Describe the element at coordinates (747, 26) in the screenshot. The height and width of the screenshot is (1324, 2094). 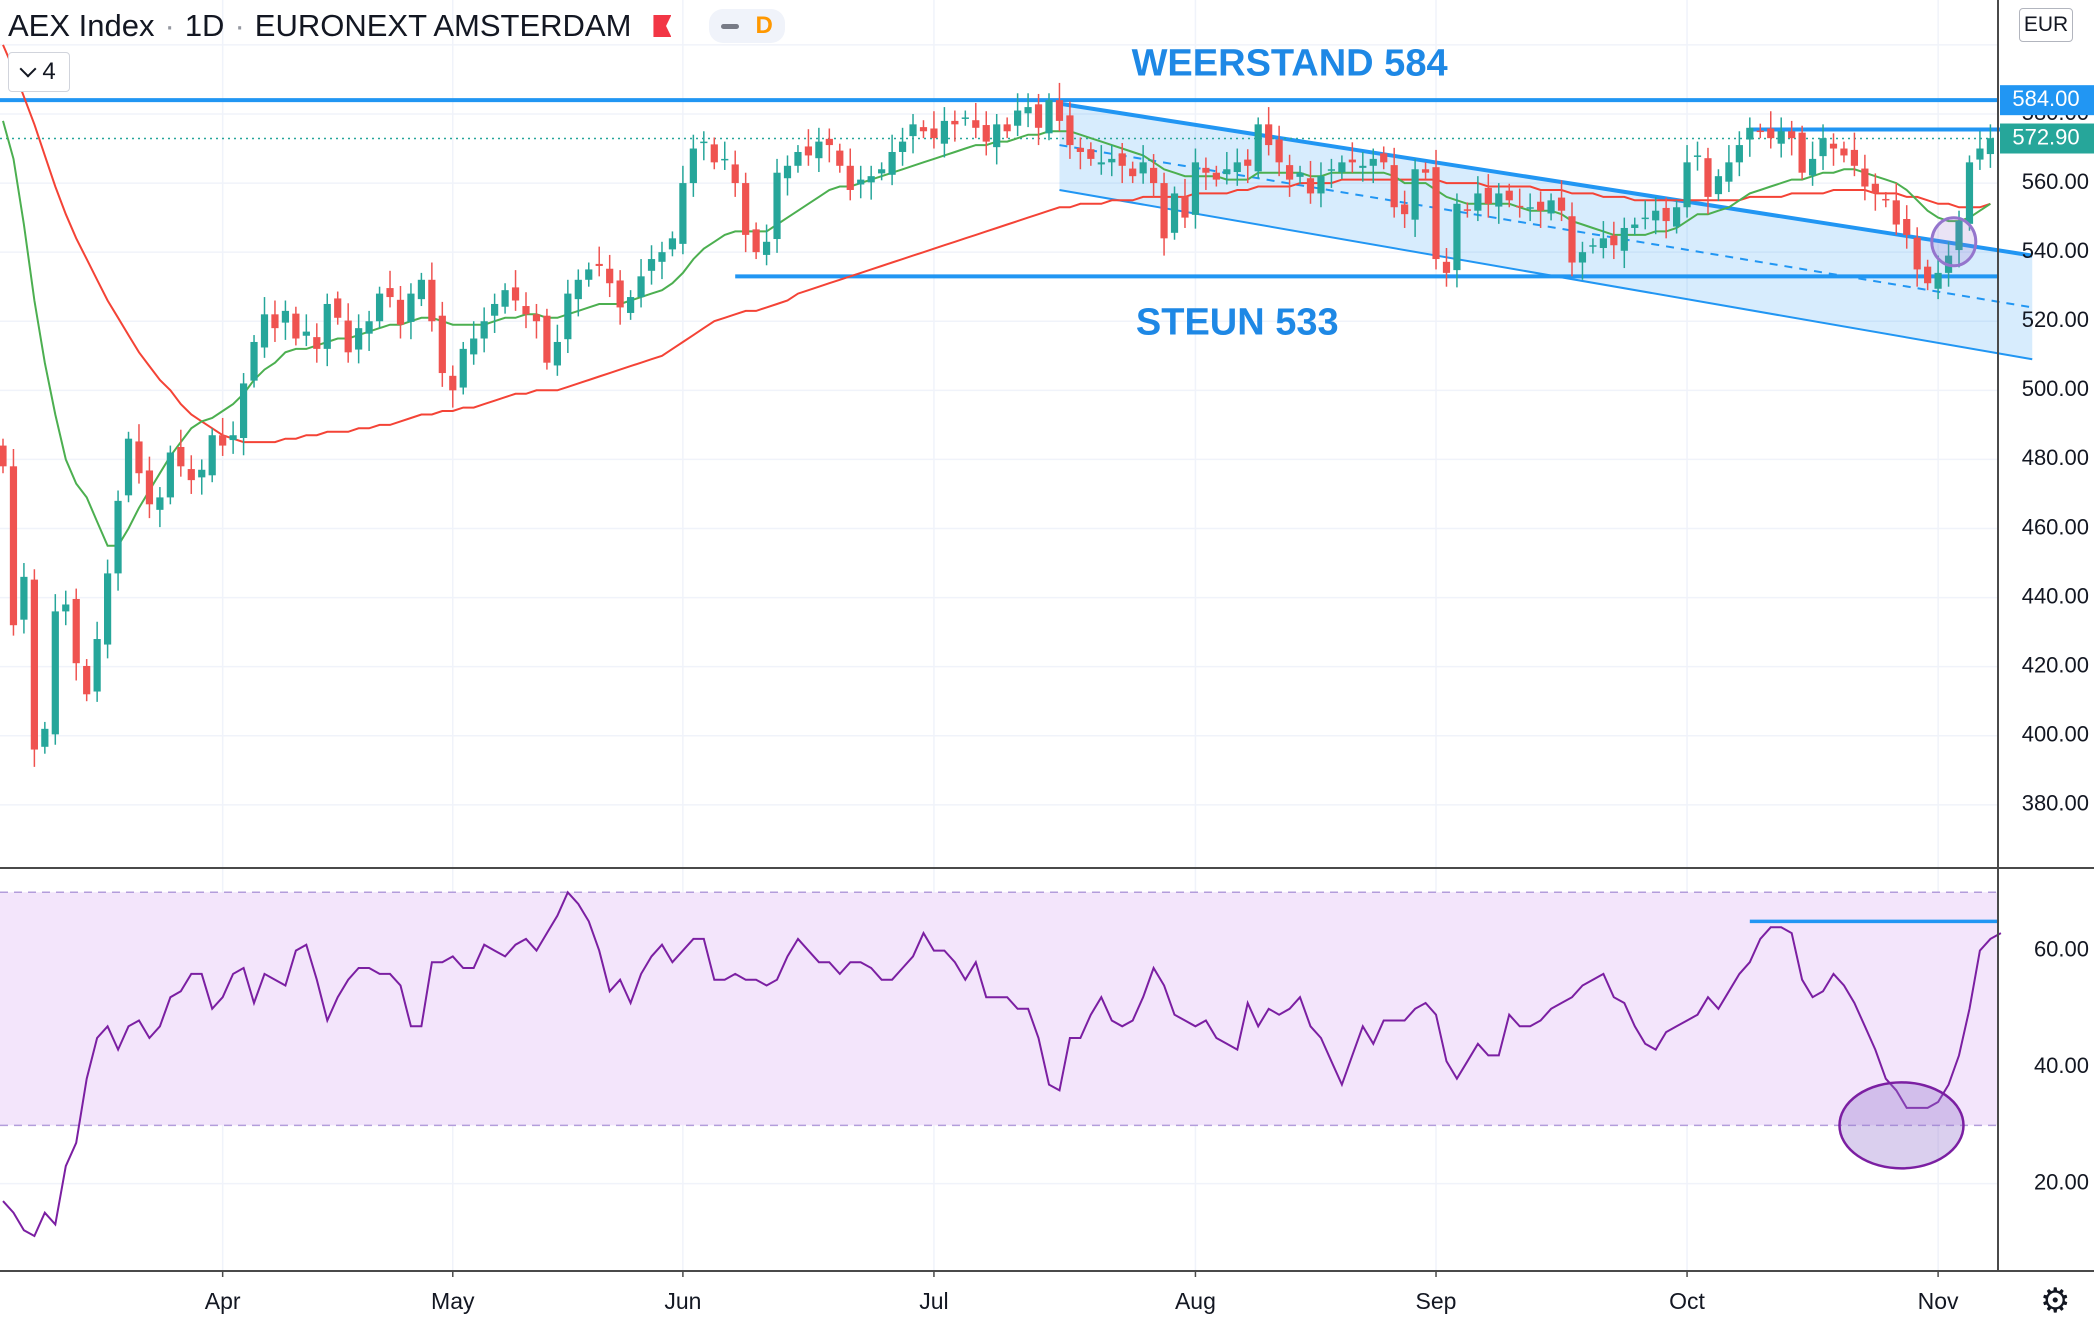
I see `market-status-pill: D` at that location.